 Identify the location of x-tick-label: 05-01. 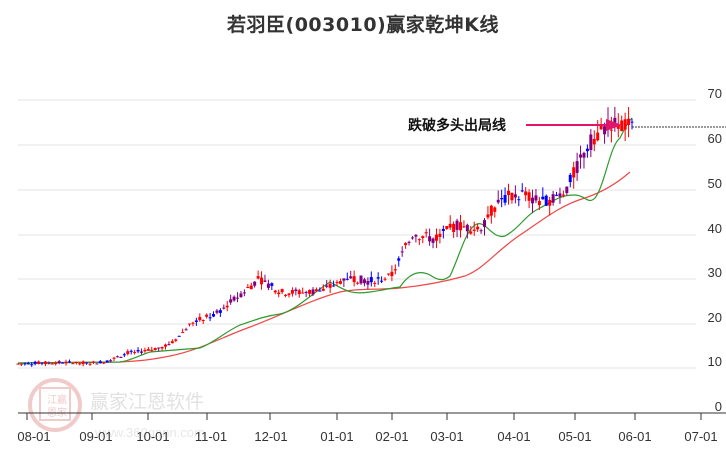
(574, 436).